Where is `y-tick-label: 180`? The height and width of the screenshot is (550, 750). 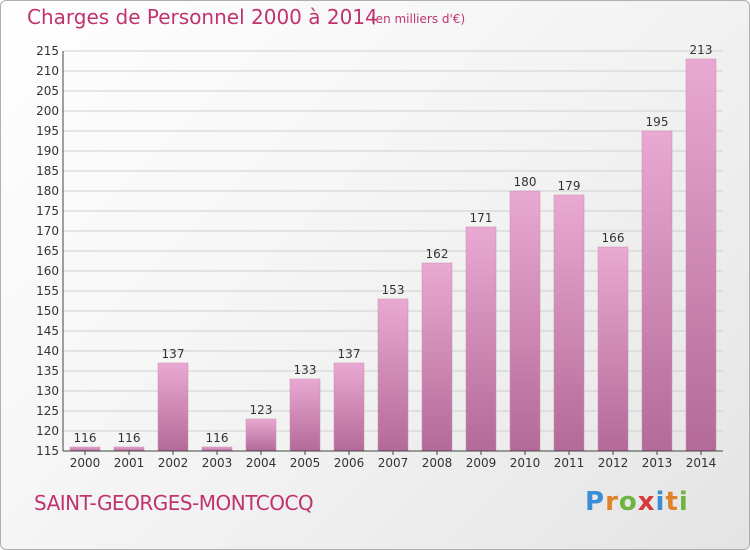 y-tick-label: 180 is located at coordinates (47, 191).